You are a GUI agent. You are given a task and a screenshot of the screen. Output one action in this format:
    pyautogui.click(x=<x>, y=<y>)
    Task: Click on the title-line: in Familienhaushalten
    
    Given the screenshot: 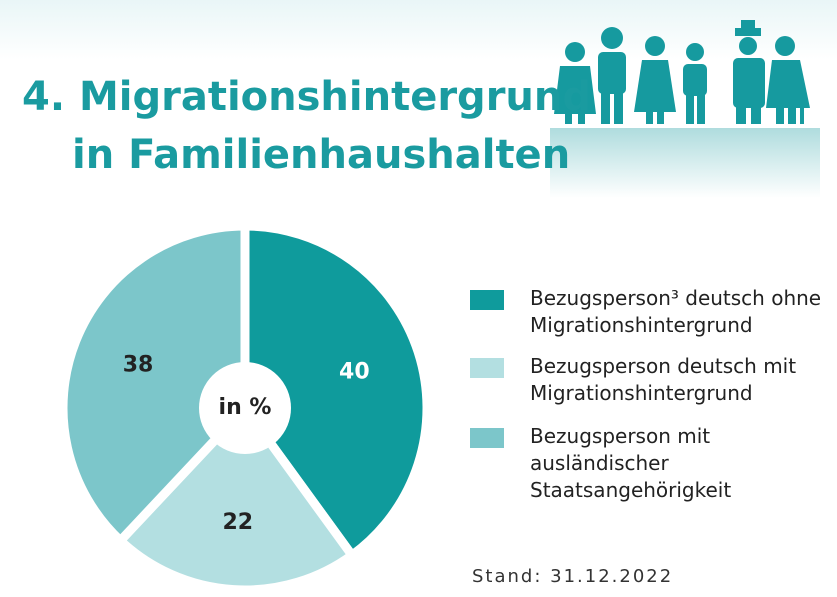 What is the action you would take?
    pyautogui.click(x=321, y=155)
    